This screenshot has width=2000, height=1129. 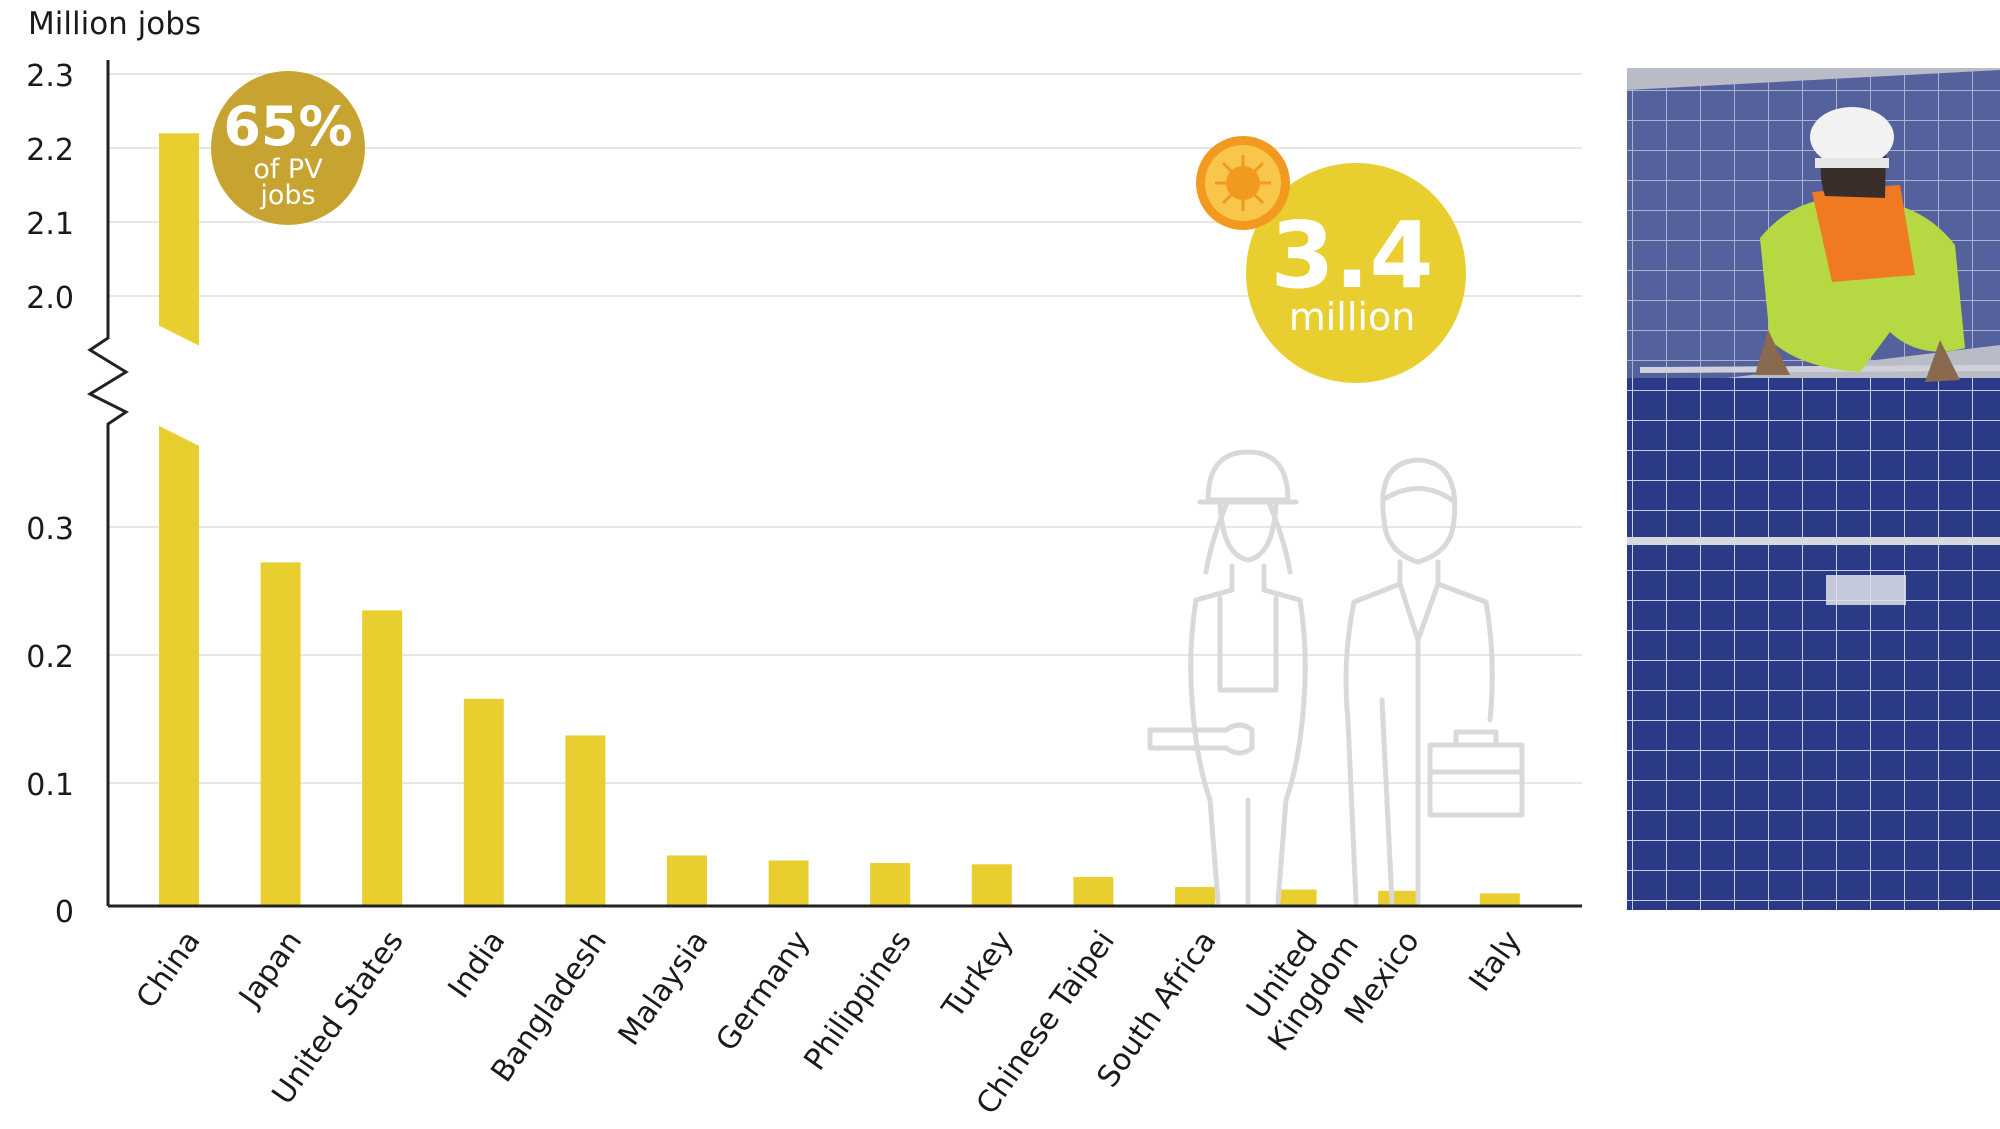 What do you see at coordinates (1352, 317) in the screenshot?
I see `total-unit: million` at bounding box center [1352, 317].